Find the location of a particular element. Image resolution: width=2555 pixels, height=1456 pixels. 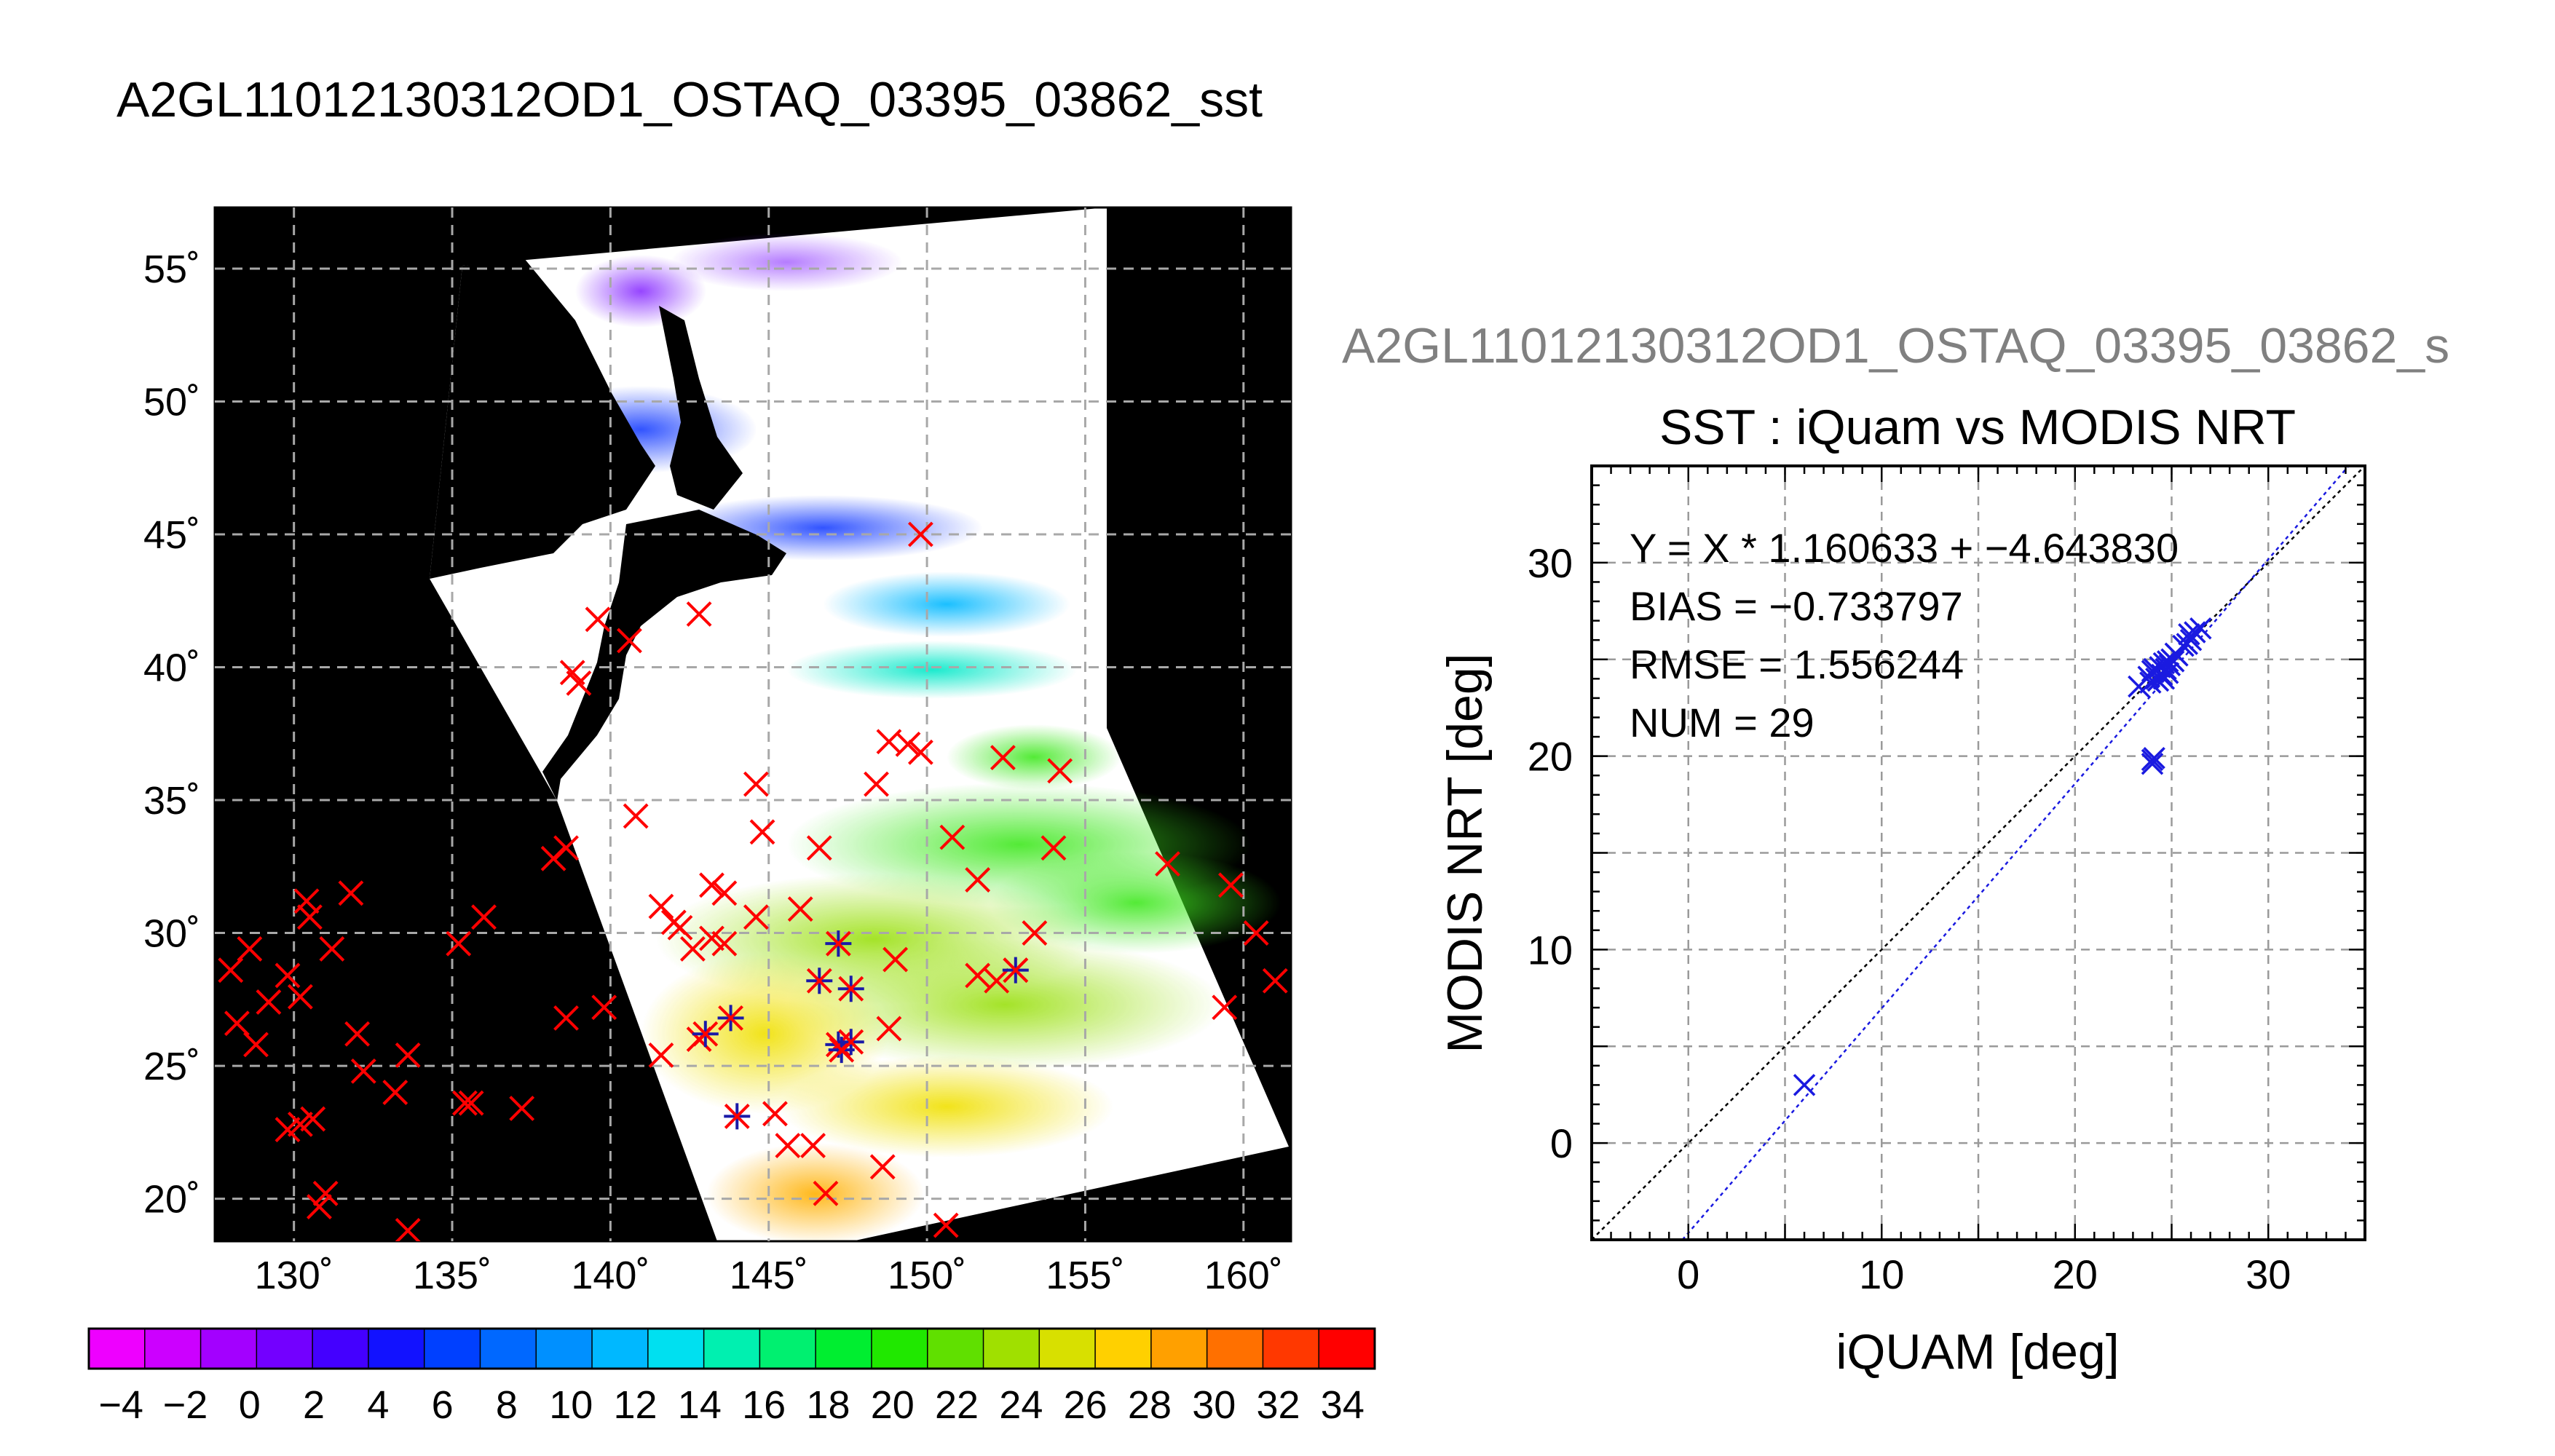

colorbar-tick-label: 12 is located at coordinates (635, 1405).